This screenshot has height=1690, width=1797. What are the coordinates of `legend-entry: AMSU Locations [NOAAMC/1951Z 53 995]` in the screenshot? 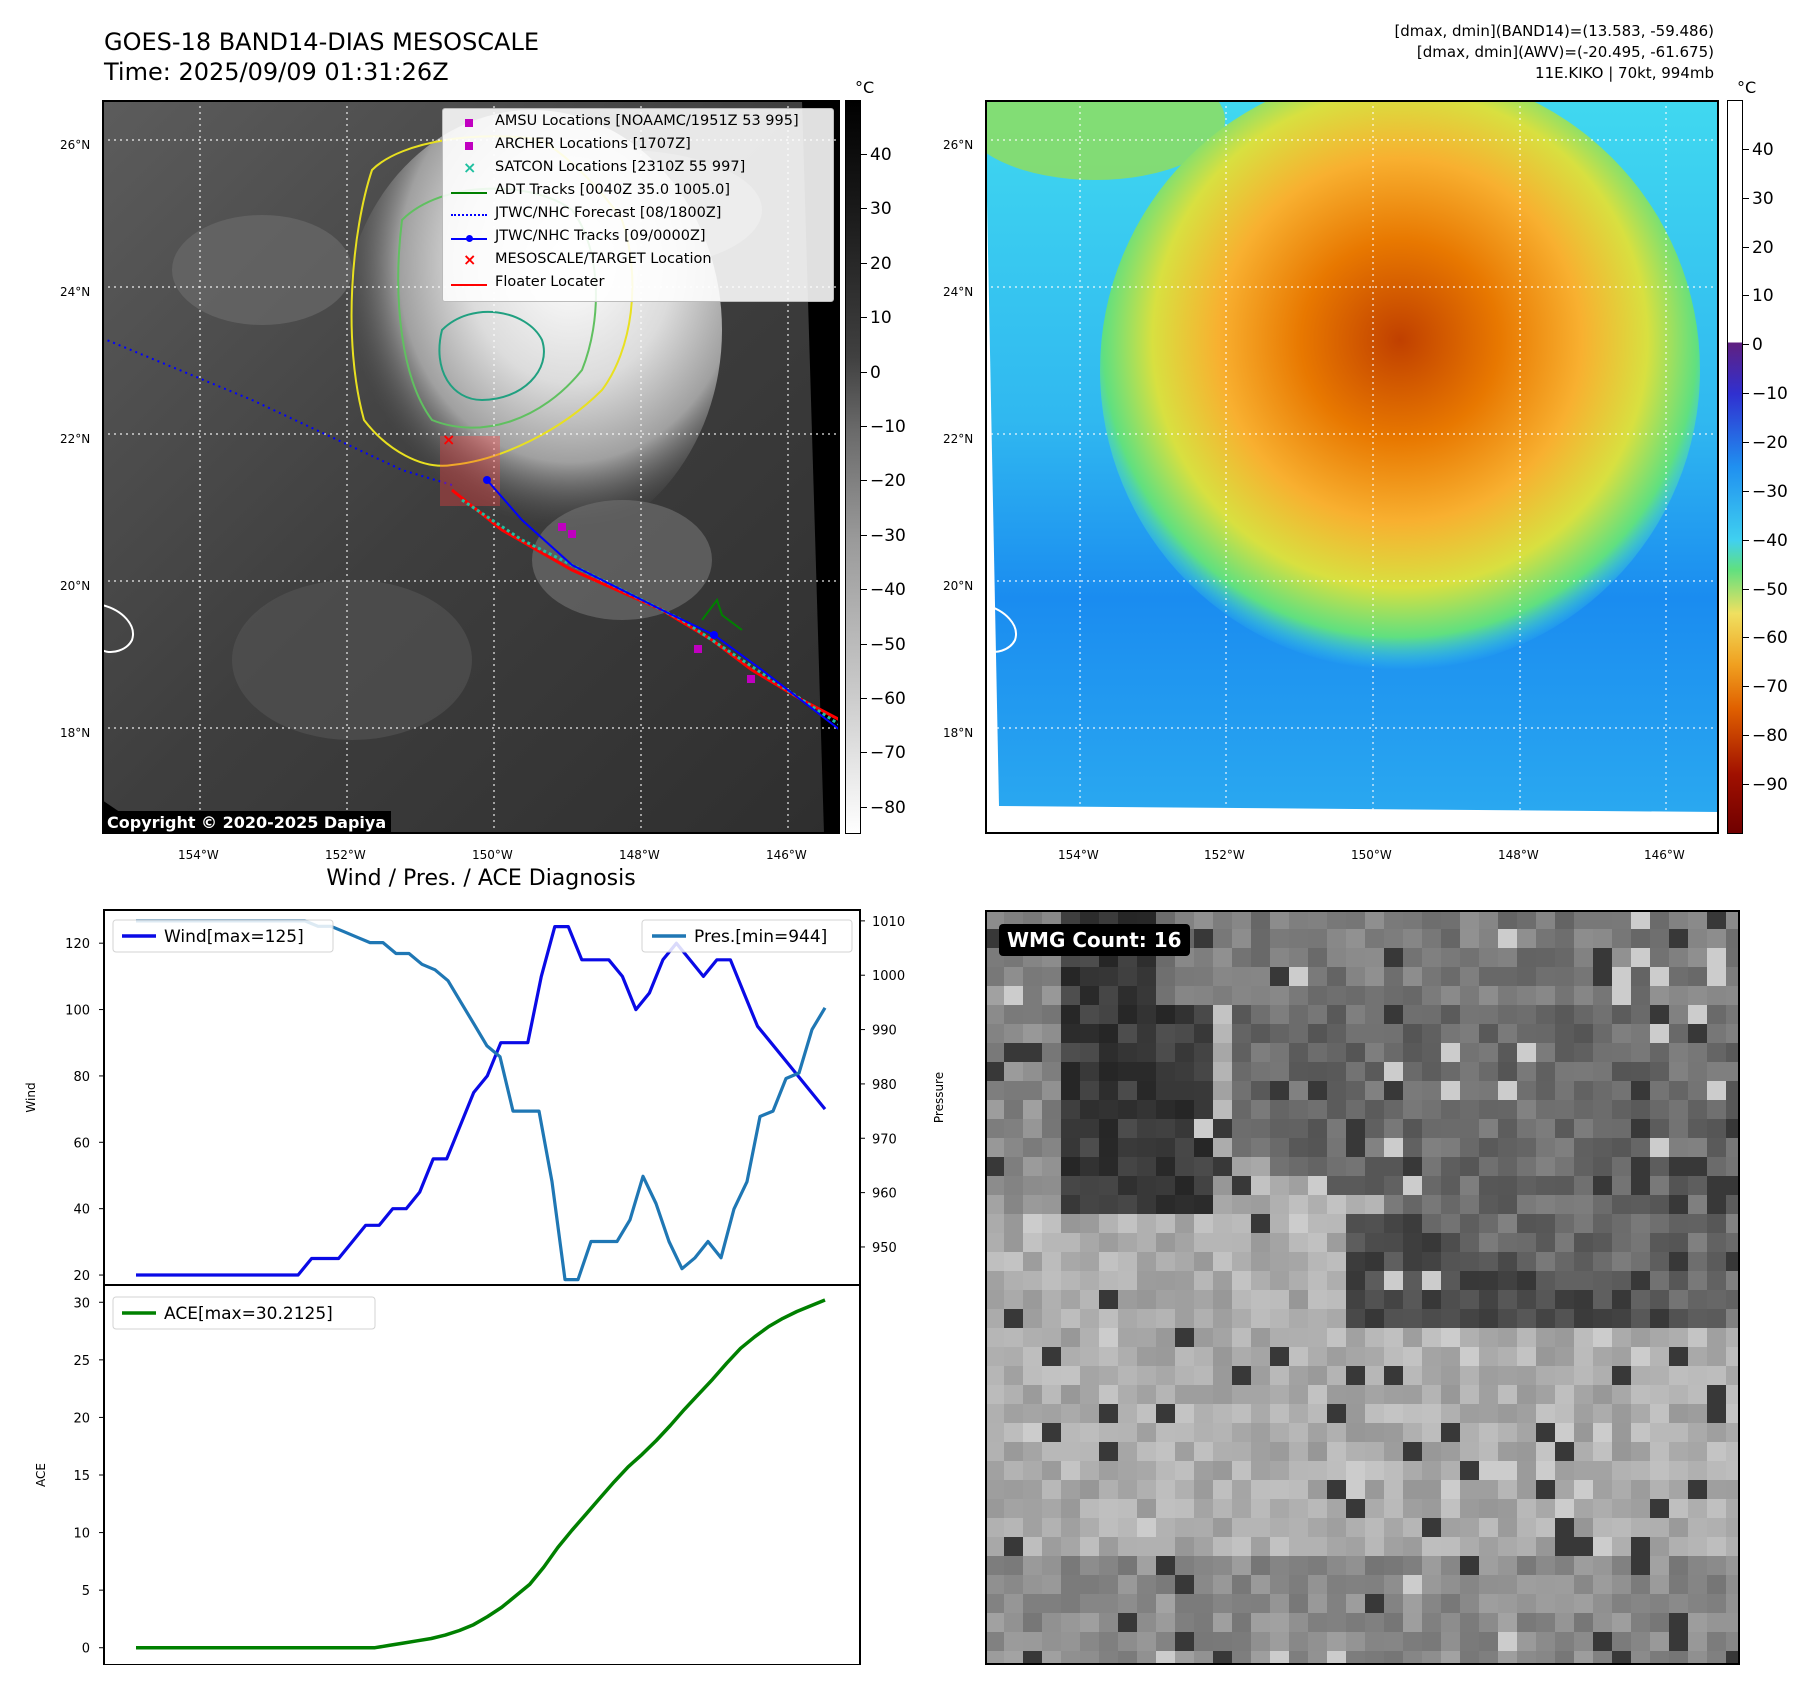 It's located at (638, 123).